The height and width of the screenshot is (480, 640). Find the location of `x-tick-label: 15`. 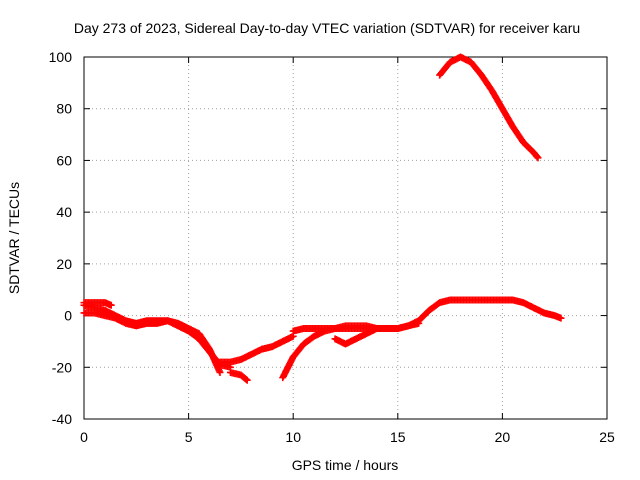

x-tick-label: 15 is located at coordinates (398, 437).